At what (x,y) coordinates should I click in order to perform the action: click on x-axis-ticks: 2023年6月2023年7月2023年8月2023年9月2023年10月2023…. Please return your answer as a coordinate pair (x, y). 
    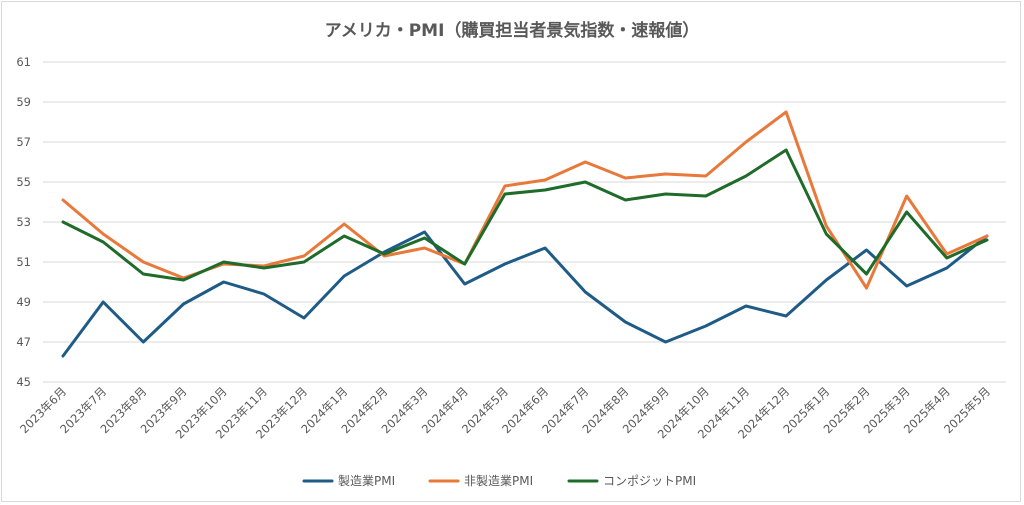
    Looking at the image, I should click on (505, 412).